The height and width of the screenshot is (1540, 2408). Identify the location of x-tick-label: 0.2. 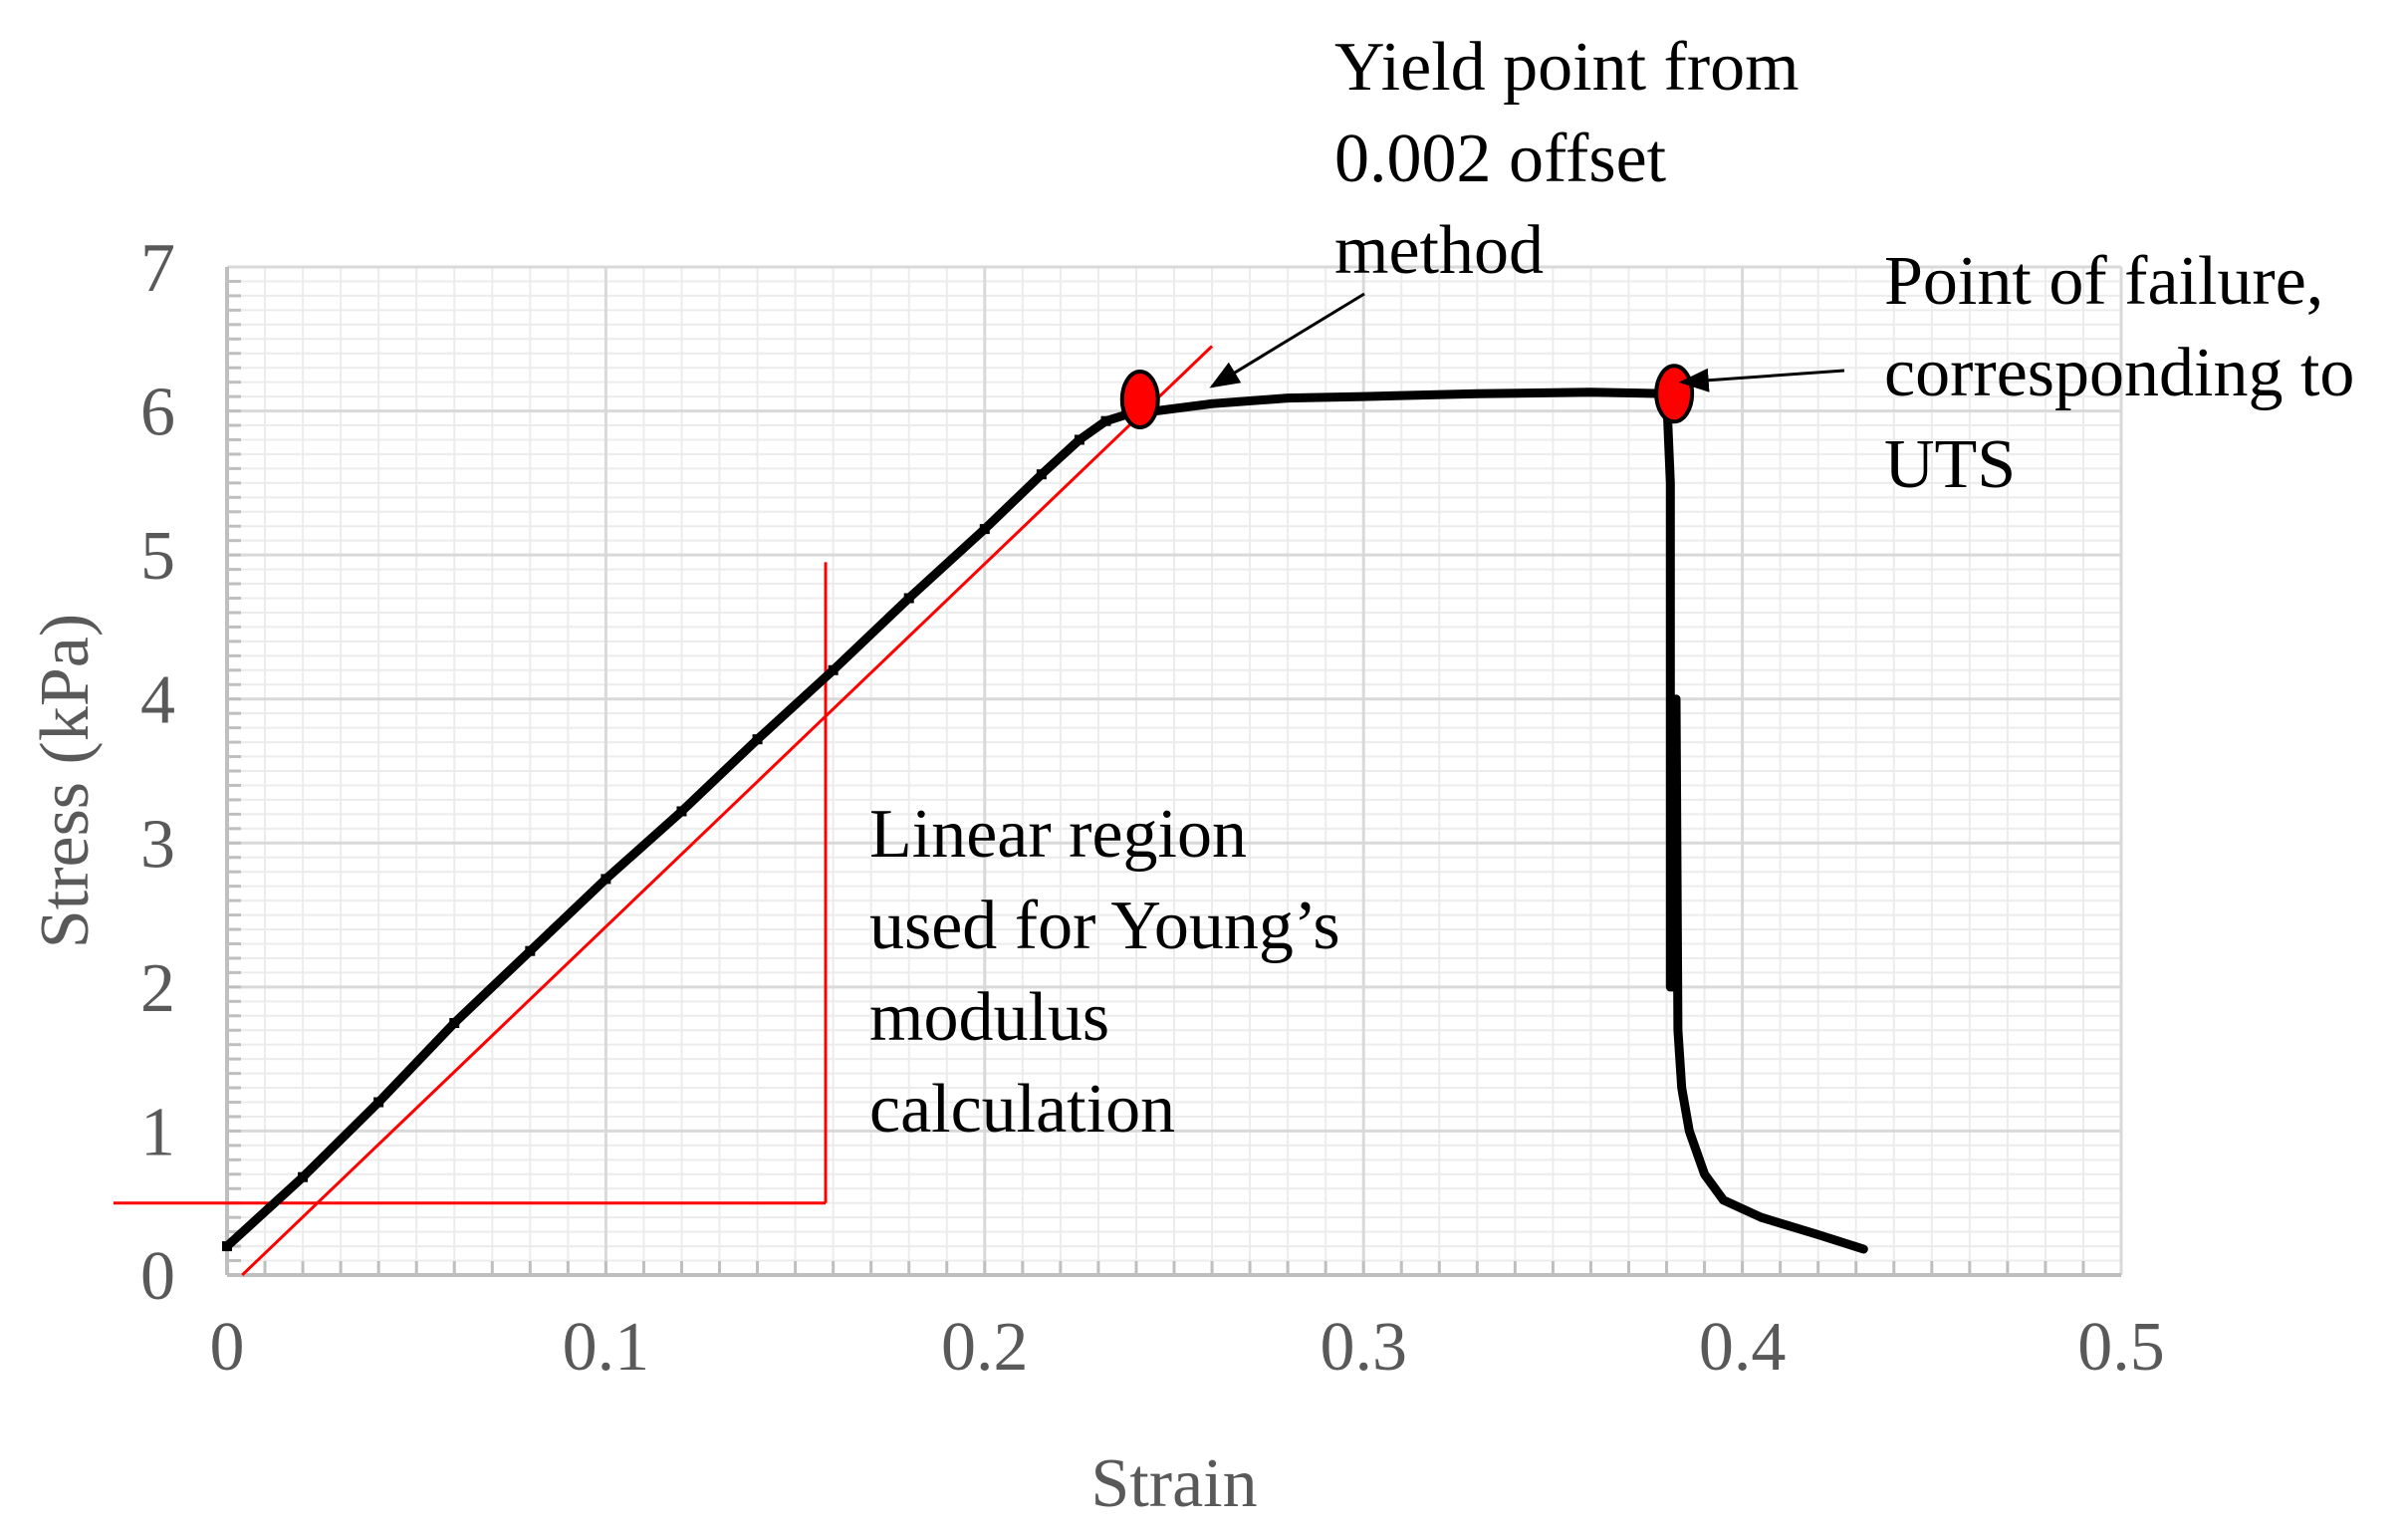
(985, 1347).